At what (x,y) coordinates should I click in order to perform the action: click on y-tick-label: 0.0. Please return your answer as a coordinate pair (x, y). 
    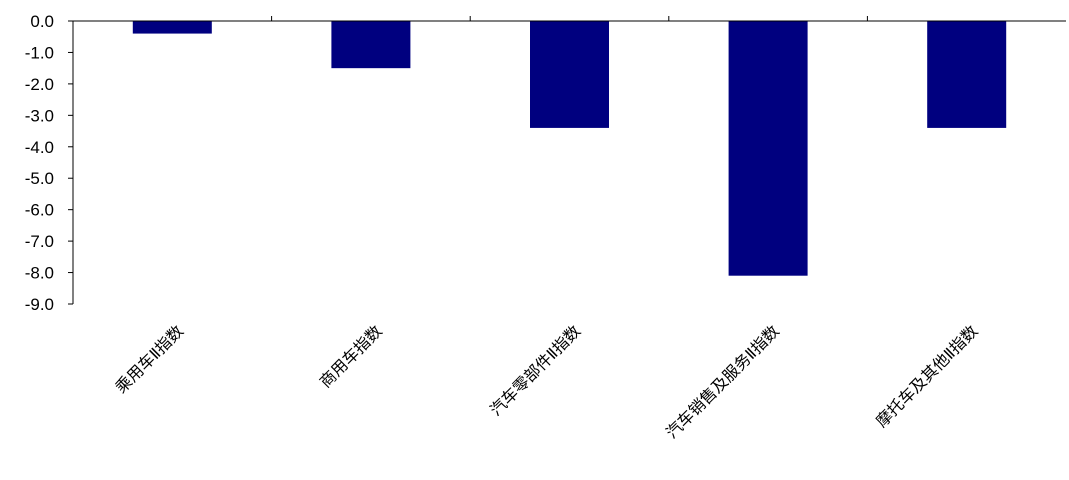
    Looking at the image, I should click on (42, 21).